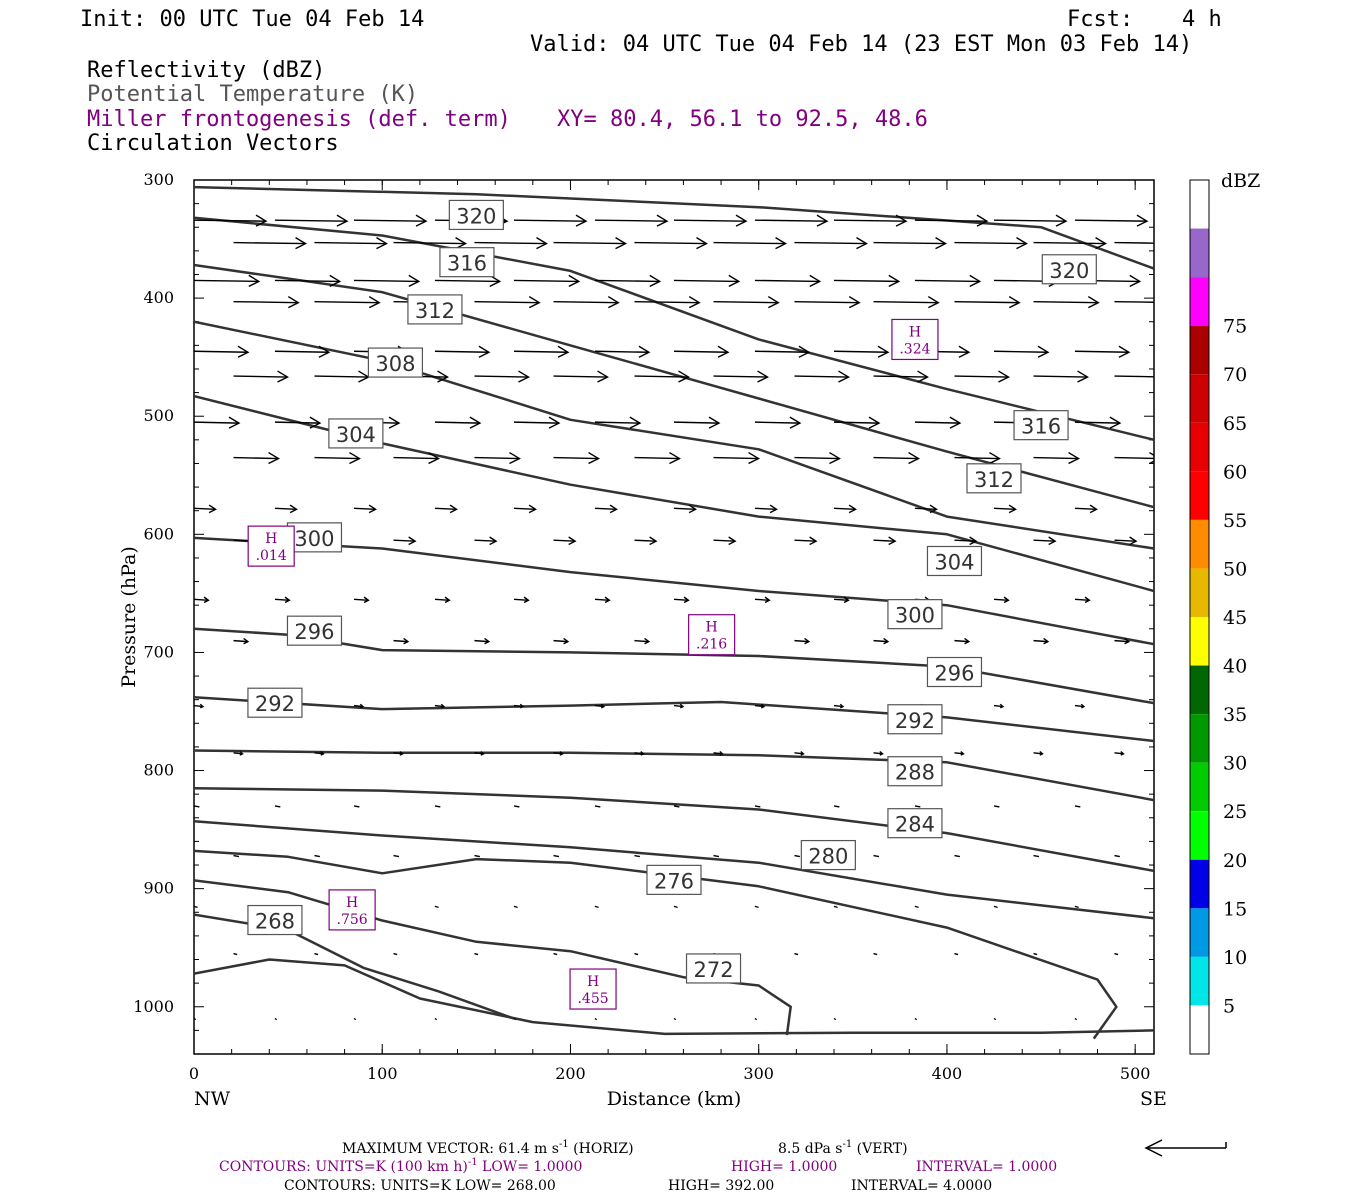 The height and width of the screenshot is (1200, 1350). What do you see at coordinates (252, 94) in the screenshot?
I see `field-potential-temperature: Potential Temperature (K)` at bounding box center [252, 94].